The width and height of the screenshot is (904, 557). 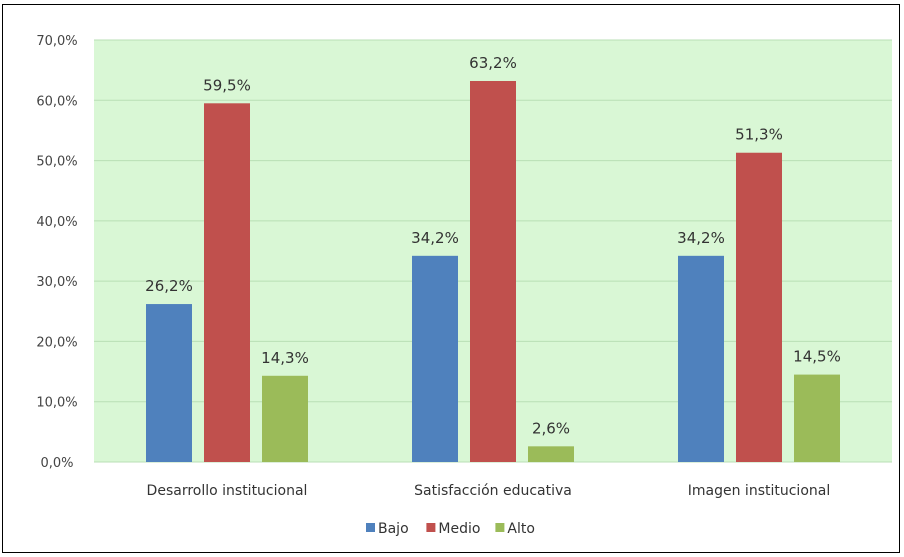 What do you see at coordinates (493, 491) in the screenshot?
I see `category-label: Satisfacción educativa` at bounding box center [493, 491].